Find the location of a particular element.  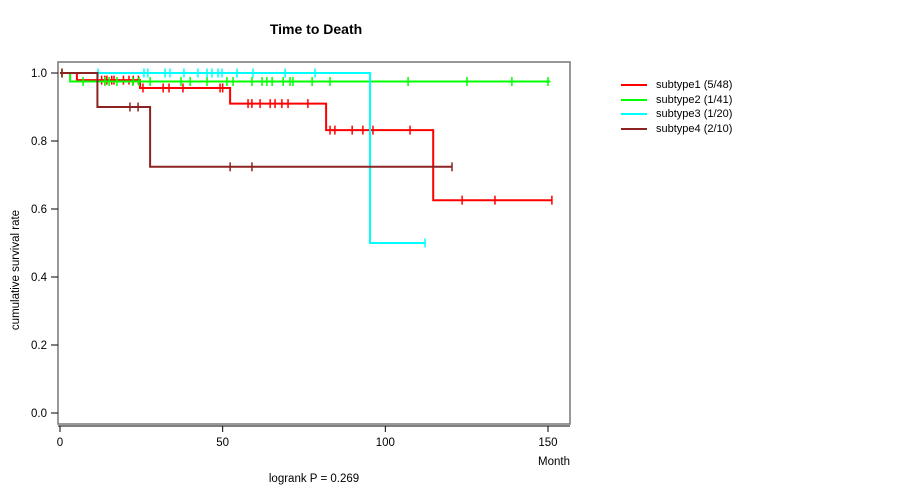

y-axis-tick-label: 0.8 is located at coordinates (39, 142).